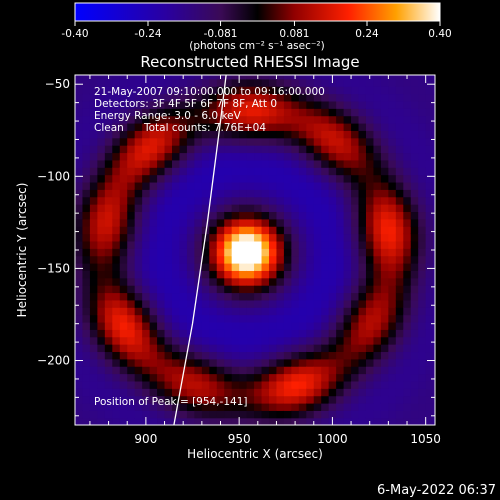 The image size is (500, 500). I want to click on colorbar, so click(257, 12).